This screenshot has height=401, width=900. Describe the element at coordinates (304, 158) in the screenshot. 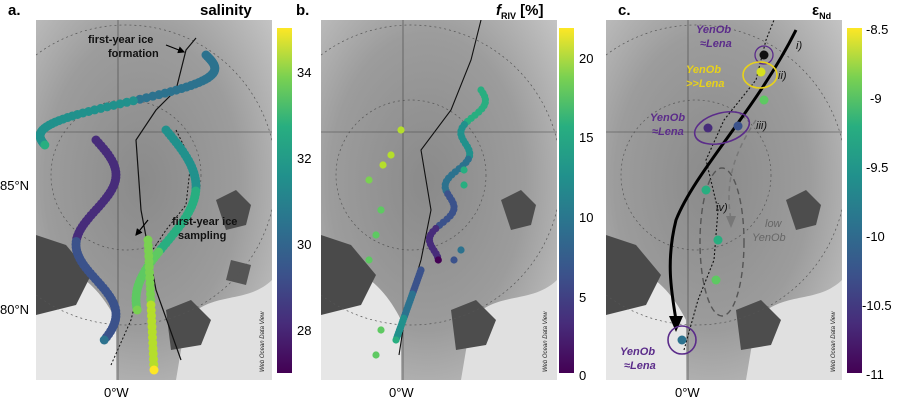

I see `cbar-a-tick: 32` at that location.